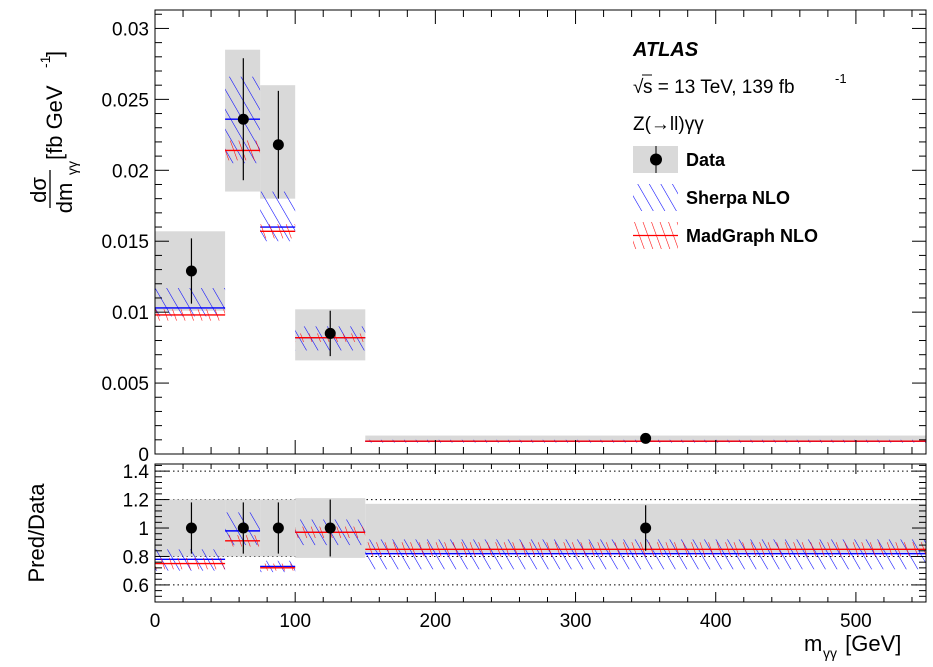 The width and height of the screenshot is (933, 667). I want to click on x-tick-label: 400, so click(716, 621).